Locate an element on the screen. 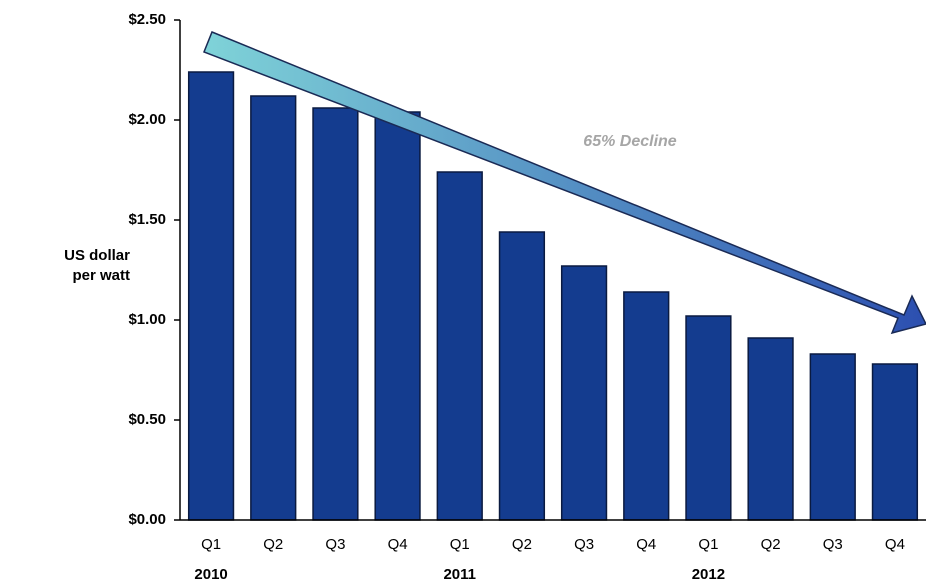 The height and width of the screenshot is (588, 926). y-axis-label: per watt is located at coordinates (101, 275).